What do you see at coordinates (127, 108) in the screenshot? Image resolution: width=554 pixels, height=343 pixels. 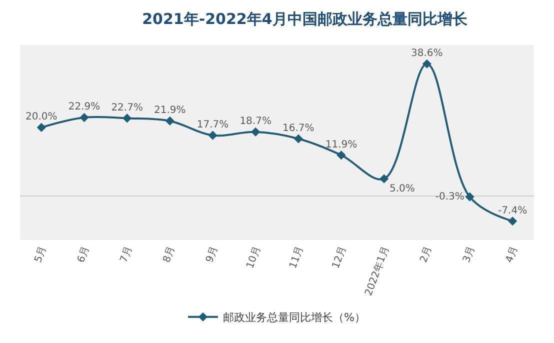 I see `data-label: 22.7%` at bounding box center [127, 108].